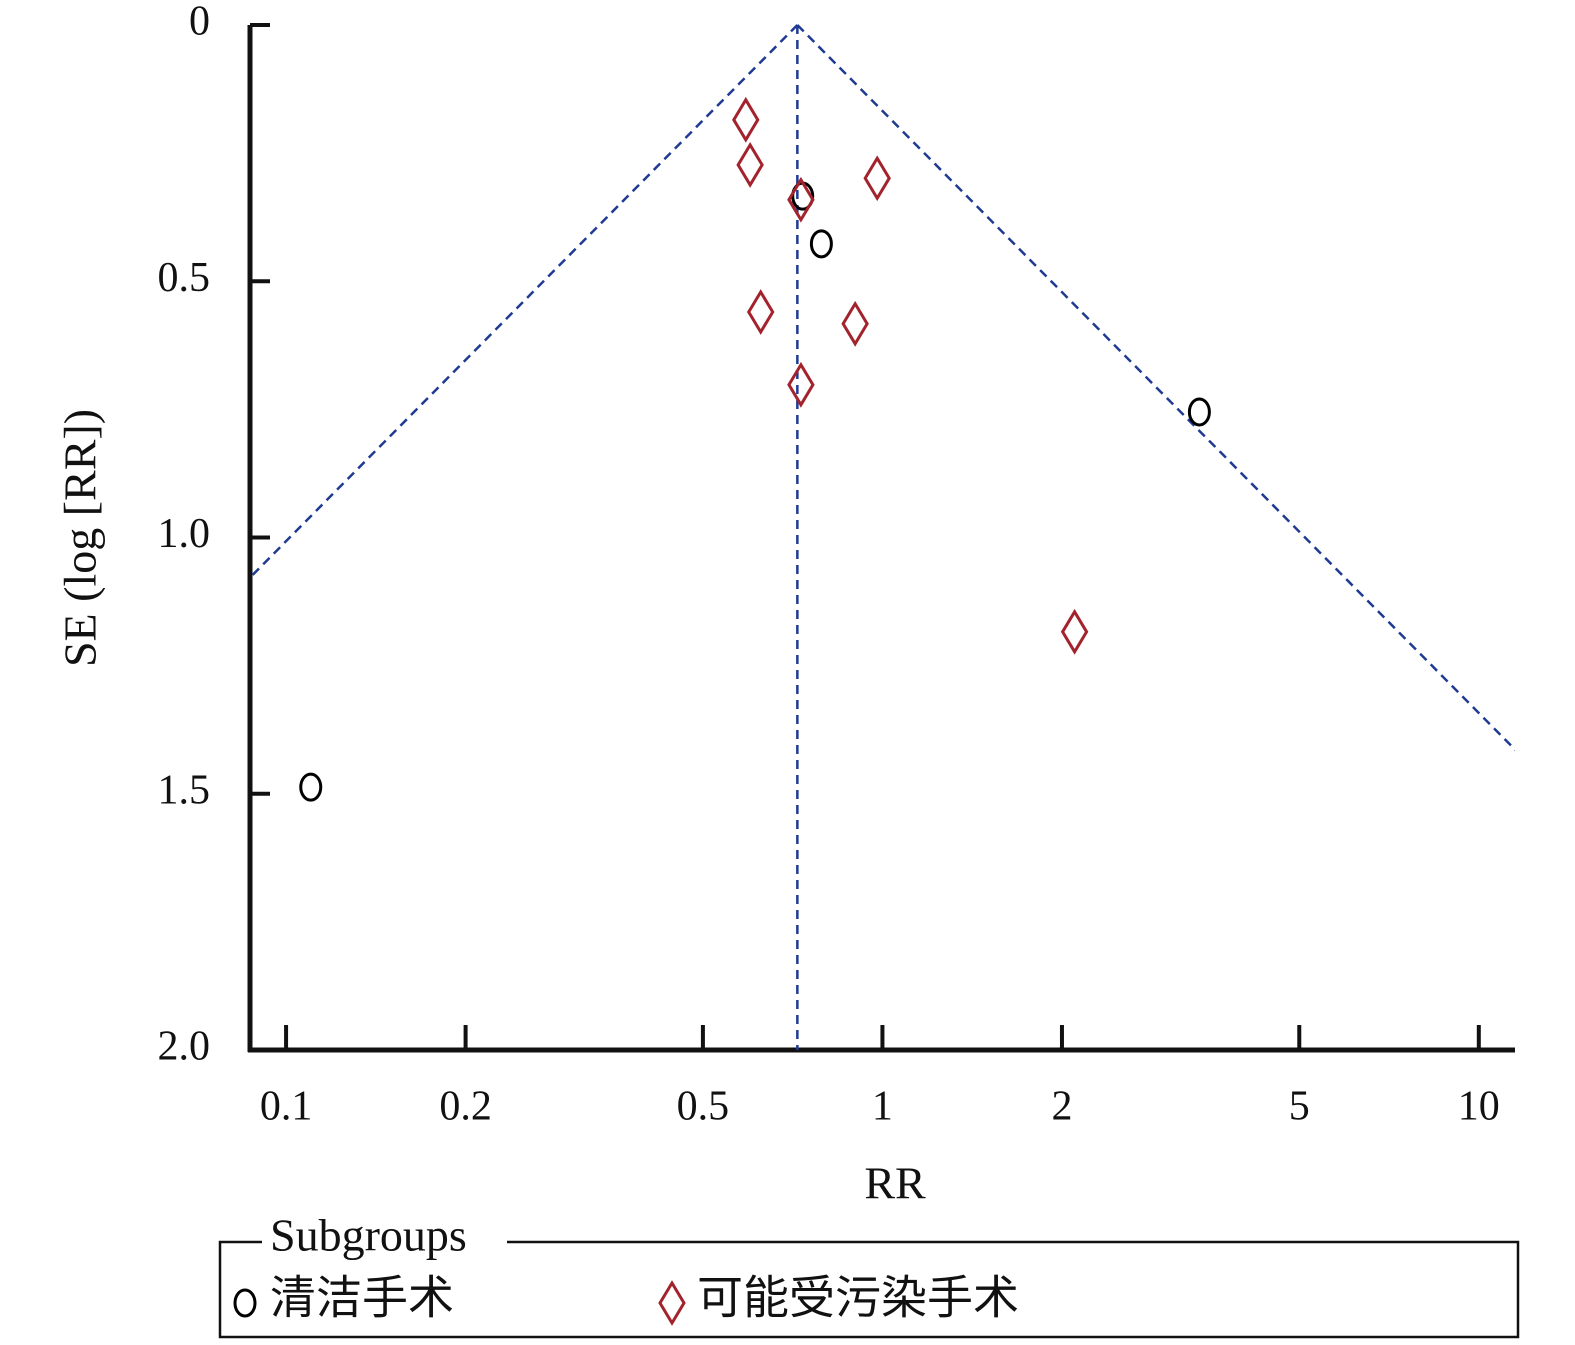  I want to click on y-tick-label: 1.0, so click(184, 534).